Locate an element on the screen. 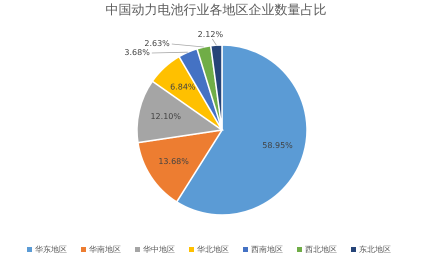 The width and height of the screenshot is (432, 266). data-label: 13.68% is located at coordinates (174, 161).